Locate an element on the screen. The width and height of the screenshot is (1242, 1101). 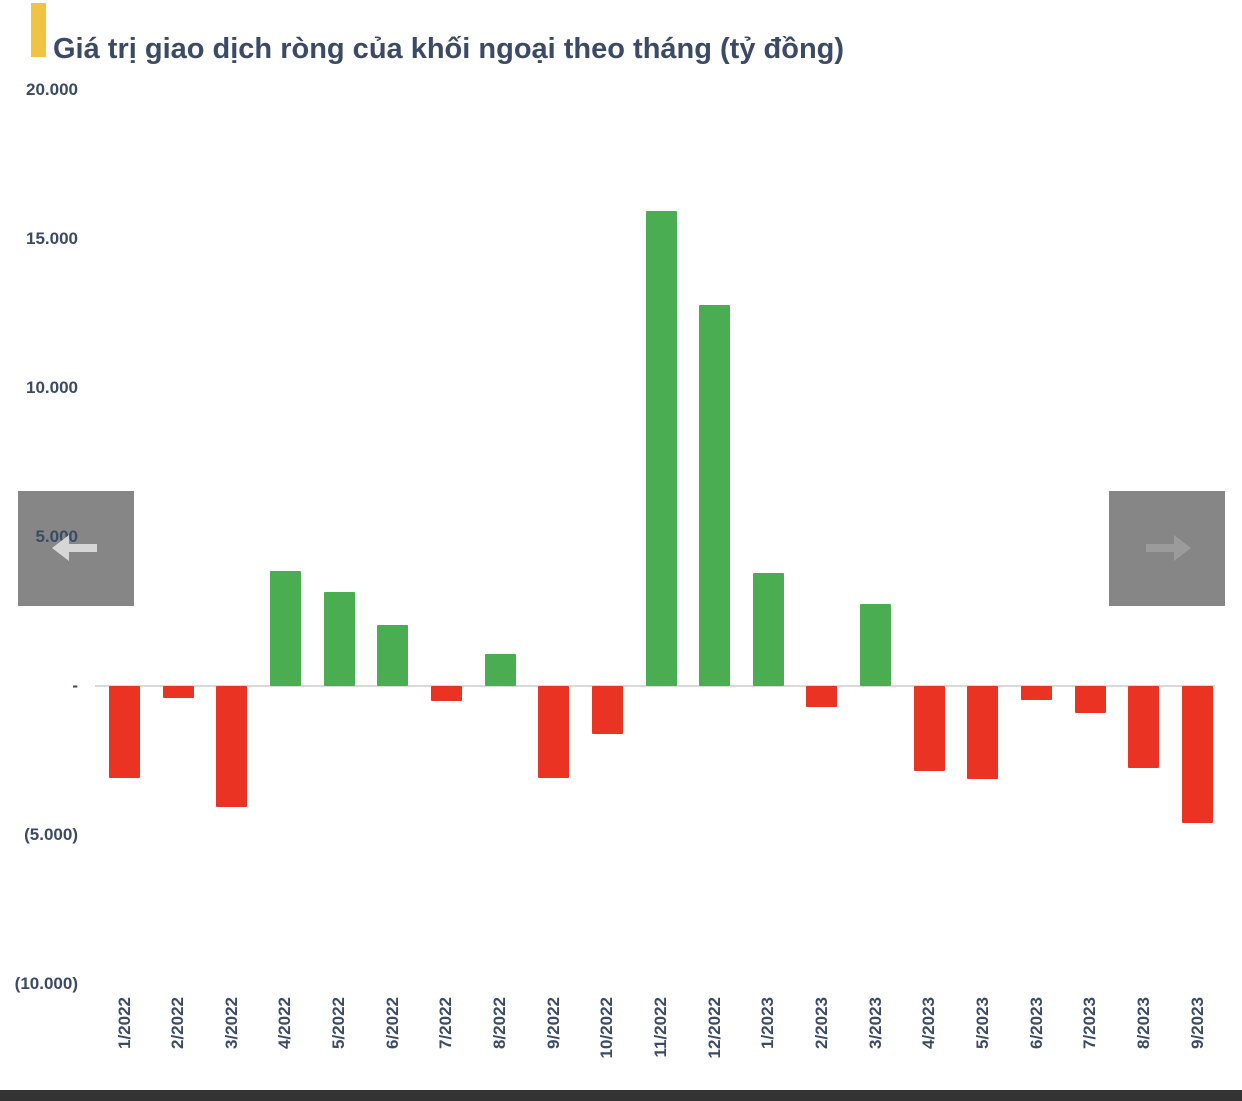
x-axis-label: 6/2022 is located at coordinates (392, 1023).